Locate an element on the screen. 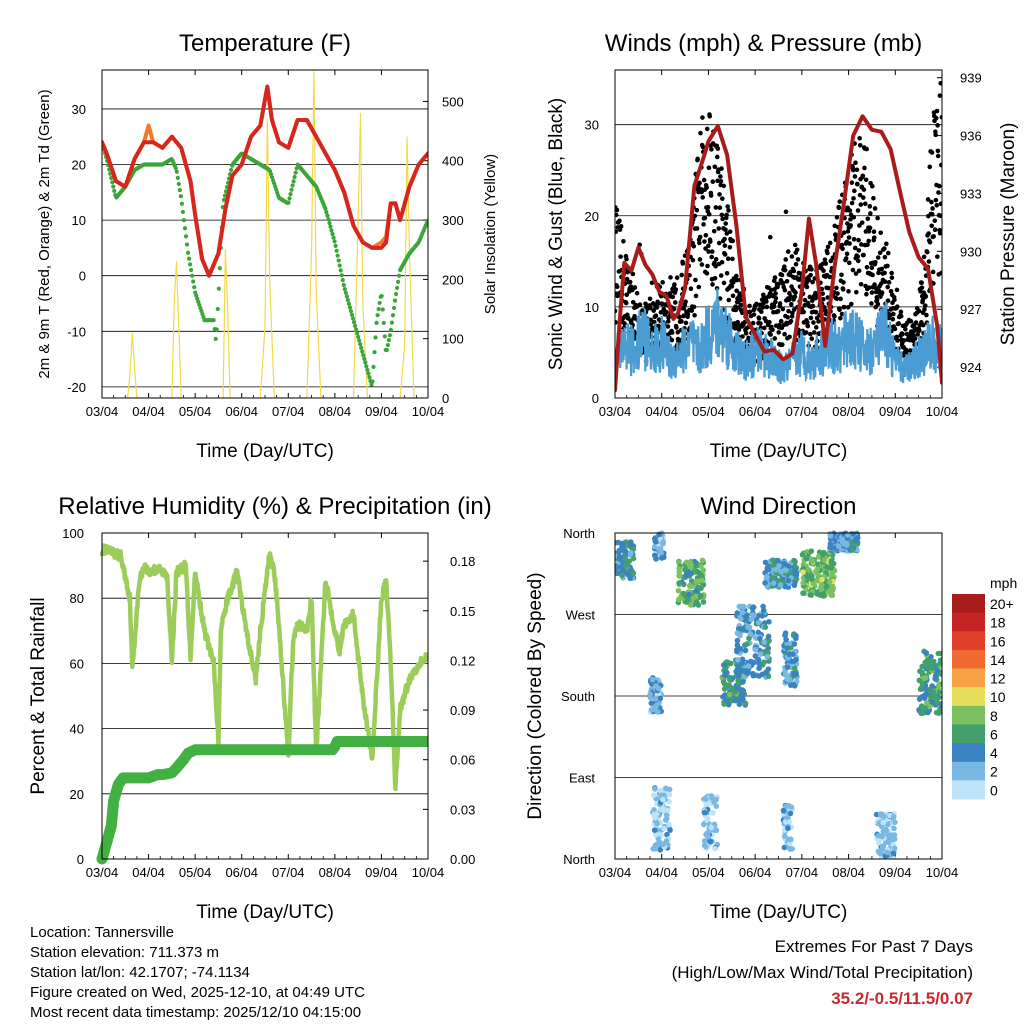  y2-tick-label: 0.12 is located at coordinates (462, 660).